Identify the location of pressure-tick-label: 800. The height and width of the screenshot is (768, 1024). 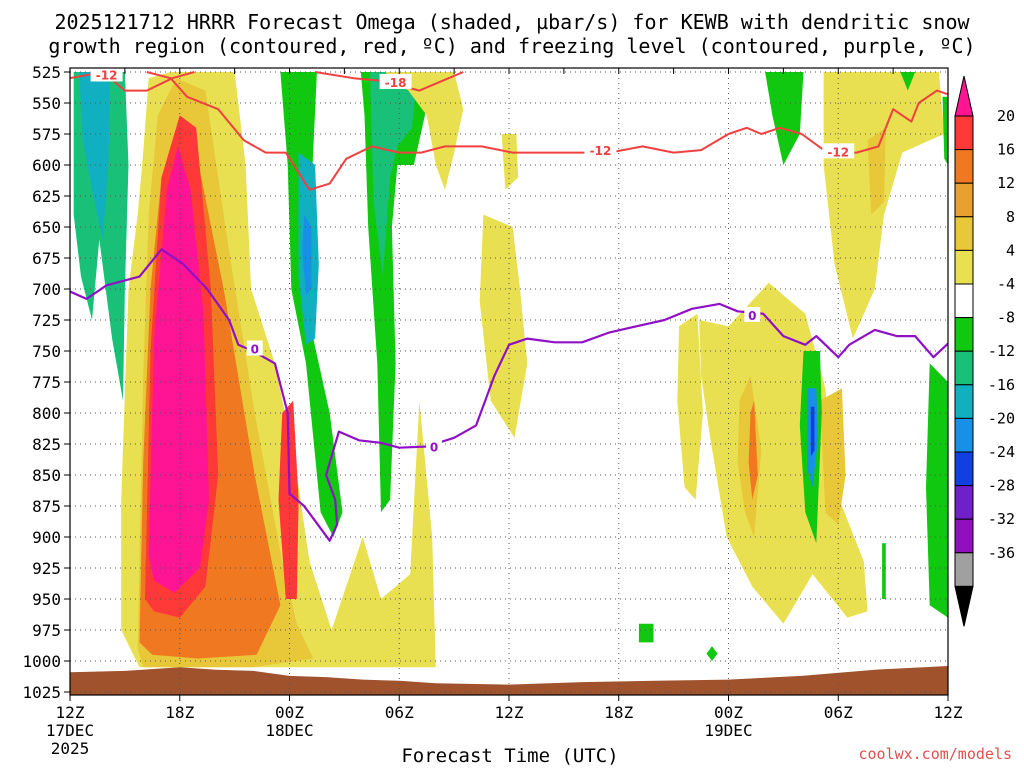
(46, 413).